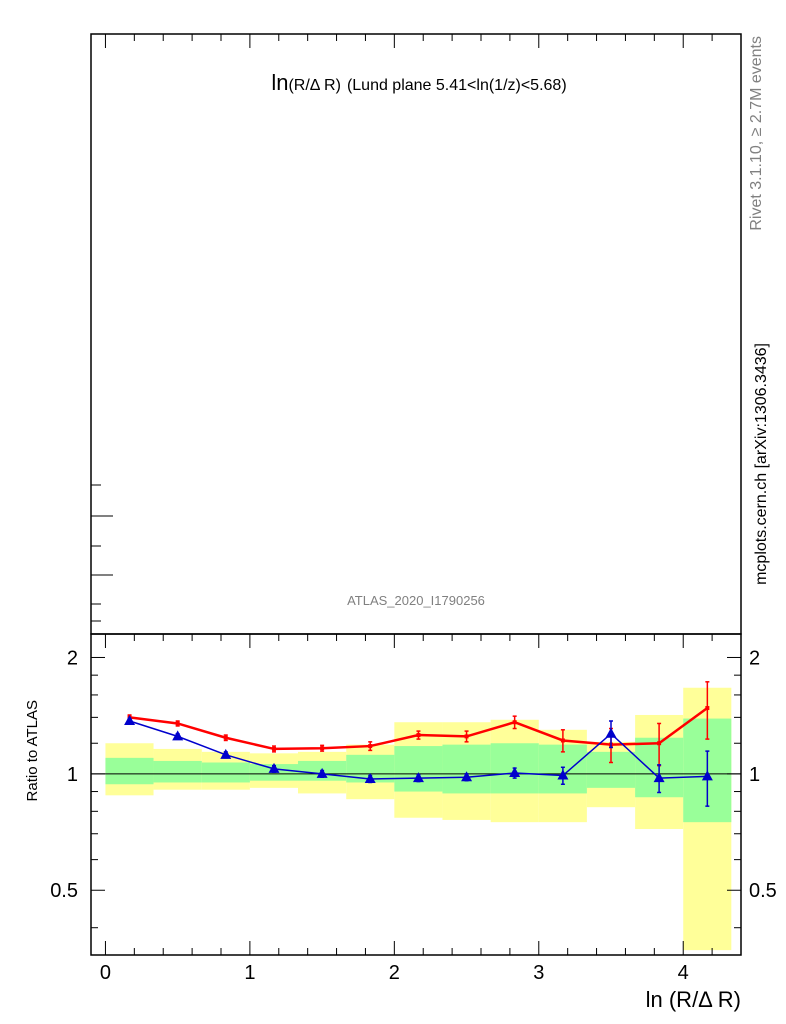 The height and width of the screenshot is (1024, 786). Describe the element at coordinates (314, 85) in the screenshot. I see `title-main: (R/Δ R)` at that location.